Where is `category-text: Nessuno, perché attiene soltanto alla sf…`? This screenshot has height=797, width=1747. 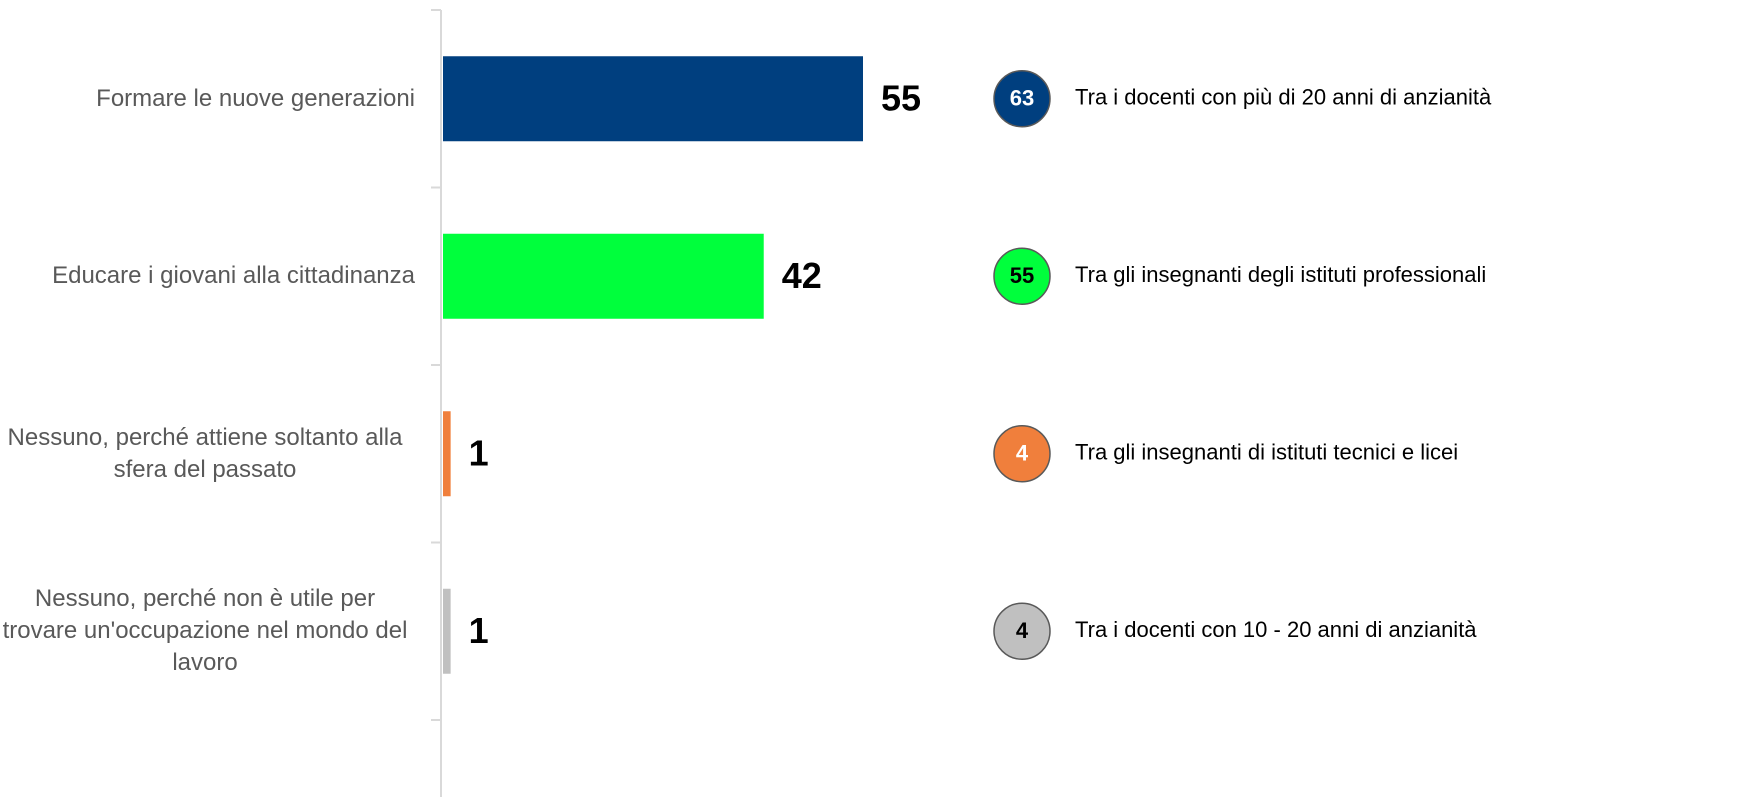 category-text: Nessuno, perché attiene soltanto alla sf… is located at coordinates (205, 453).